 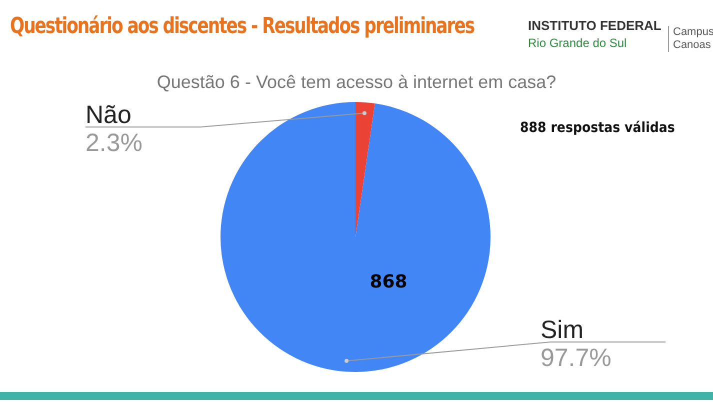 What do you see at coordinates (562, 330) in the screenshot?
I see `slice-label: Sim` at bounding box center [562, 330].